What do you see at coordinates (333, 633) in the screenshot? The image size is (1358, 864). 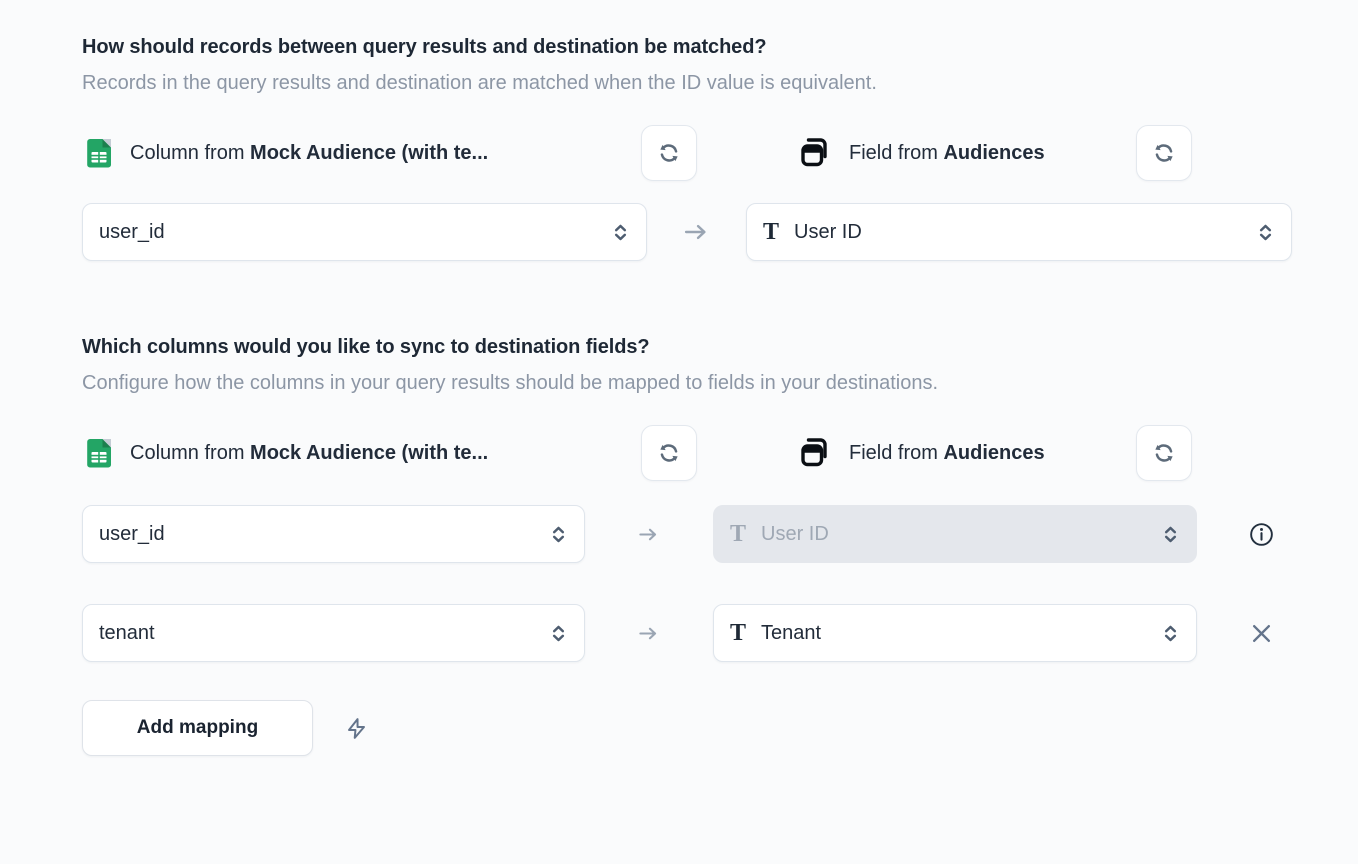 I see `sync-source-select: tenant` at bounding box center [333, 633].